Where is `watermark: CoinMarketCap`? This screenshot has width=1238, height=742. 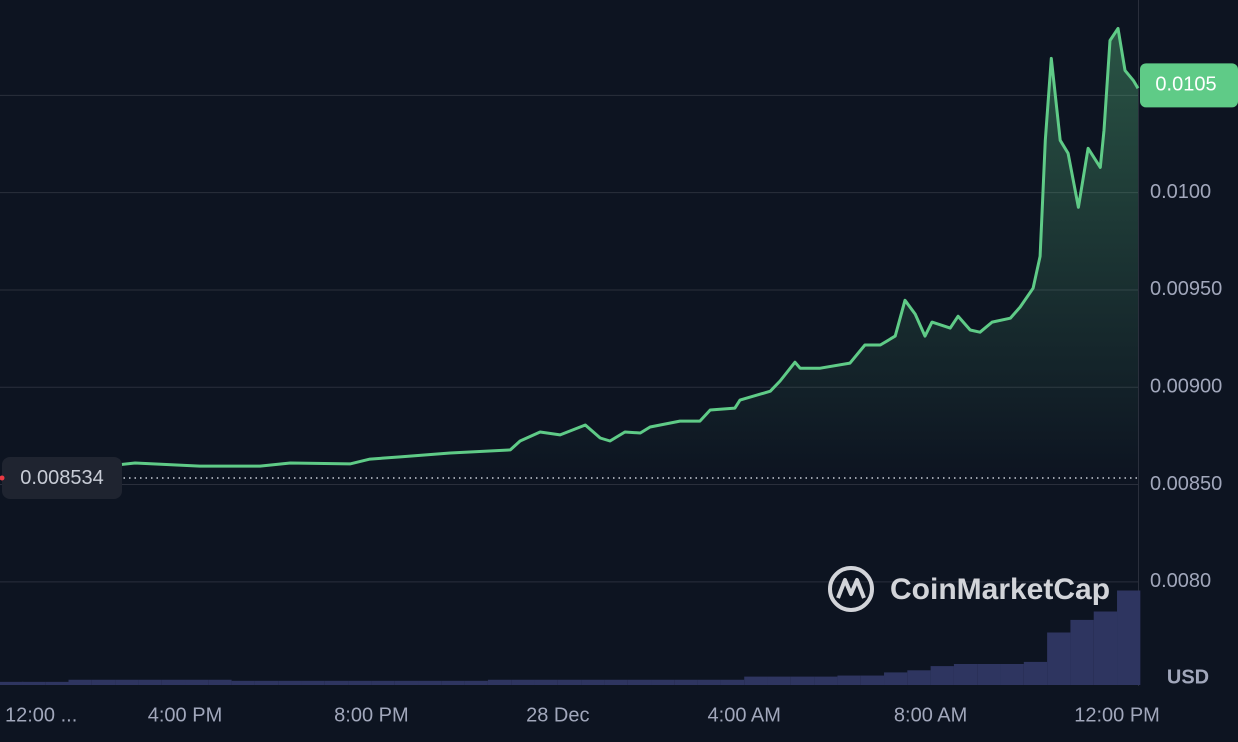 watermark: CoinMarketCap is located at coordinates (969, 589).